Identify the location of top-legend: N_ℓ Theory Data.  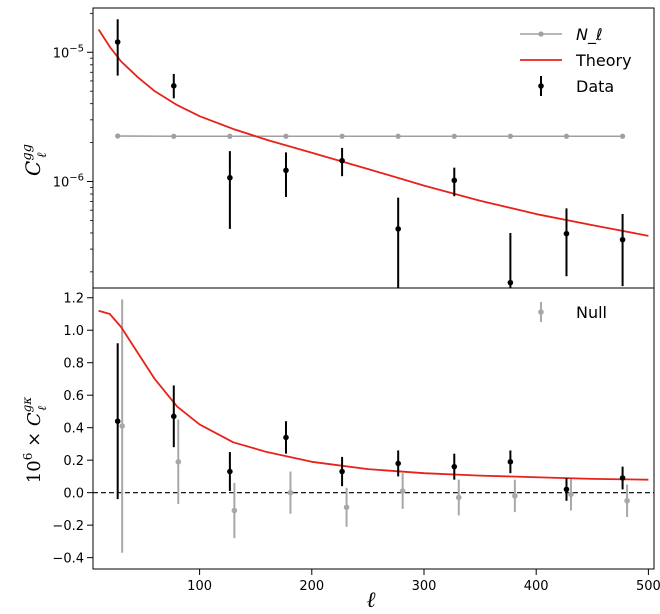
(576, 60).